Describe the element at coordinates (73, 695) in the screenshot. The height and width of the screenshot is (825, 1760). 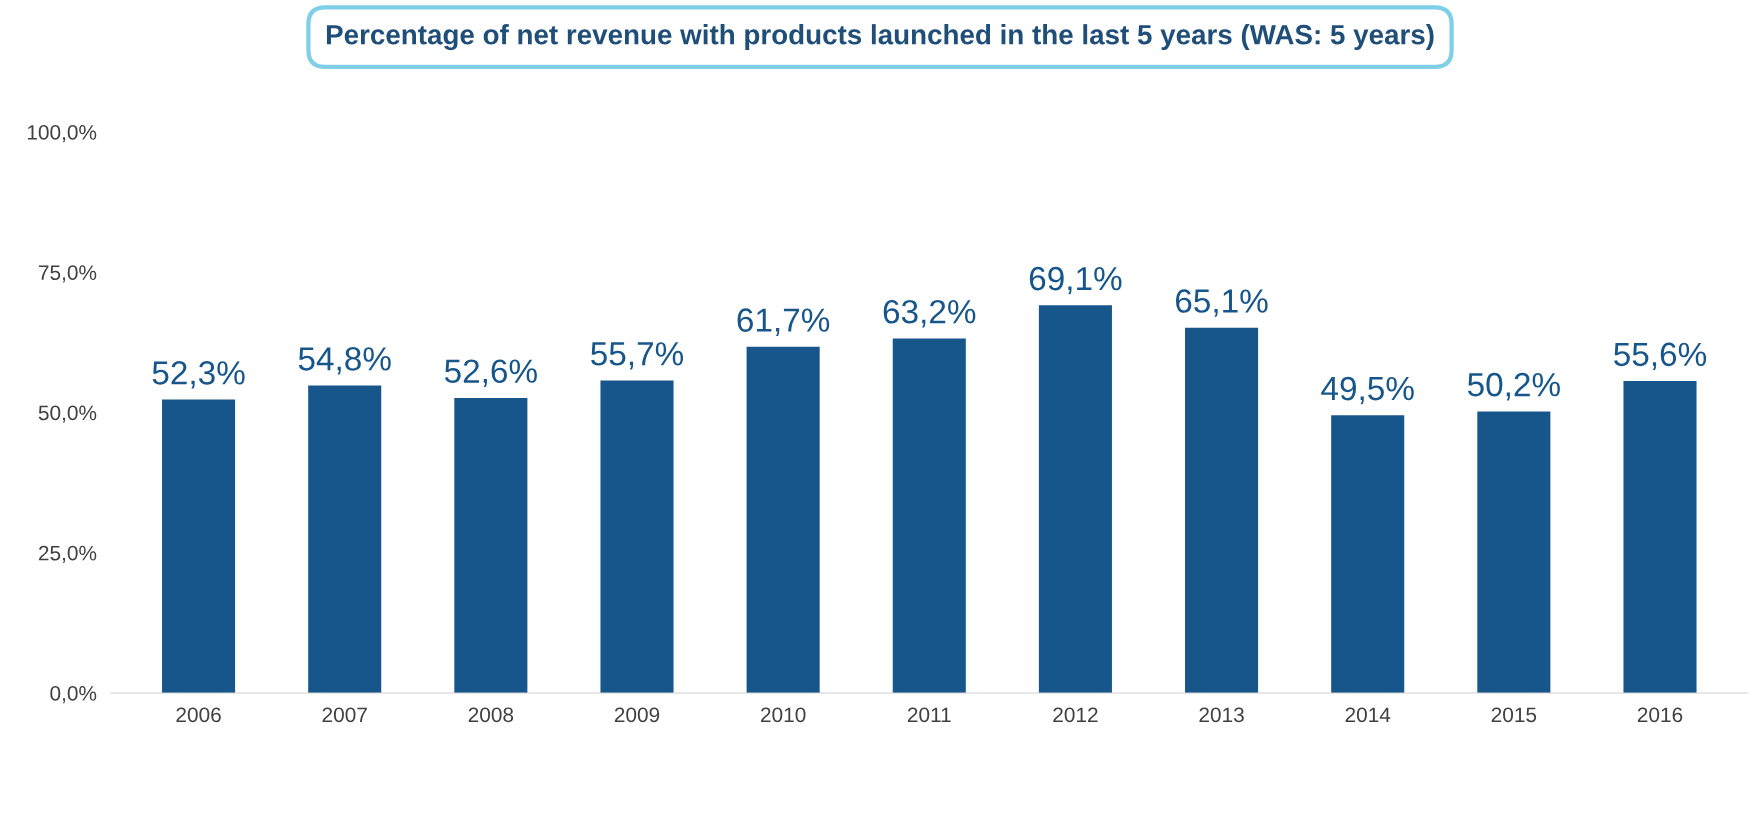
I see `y-tick-label: 0,0%` at that location.